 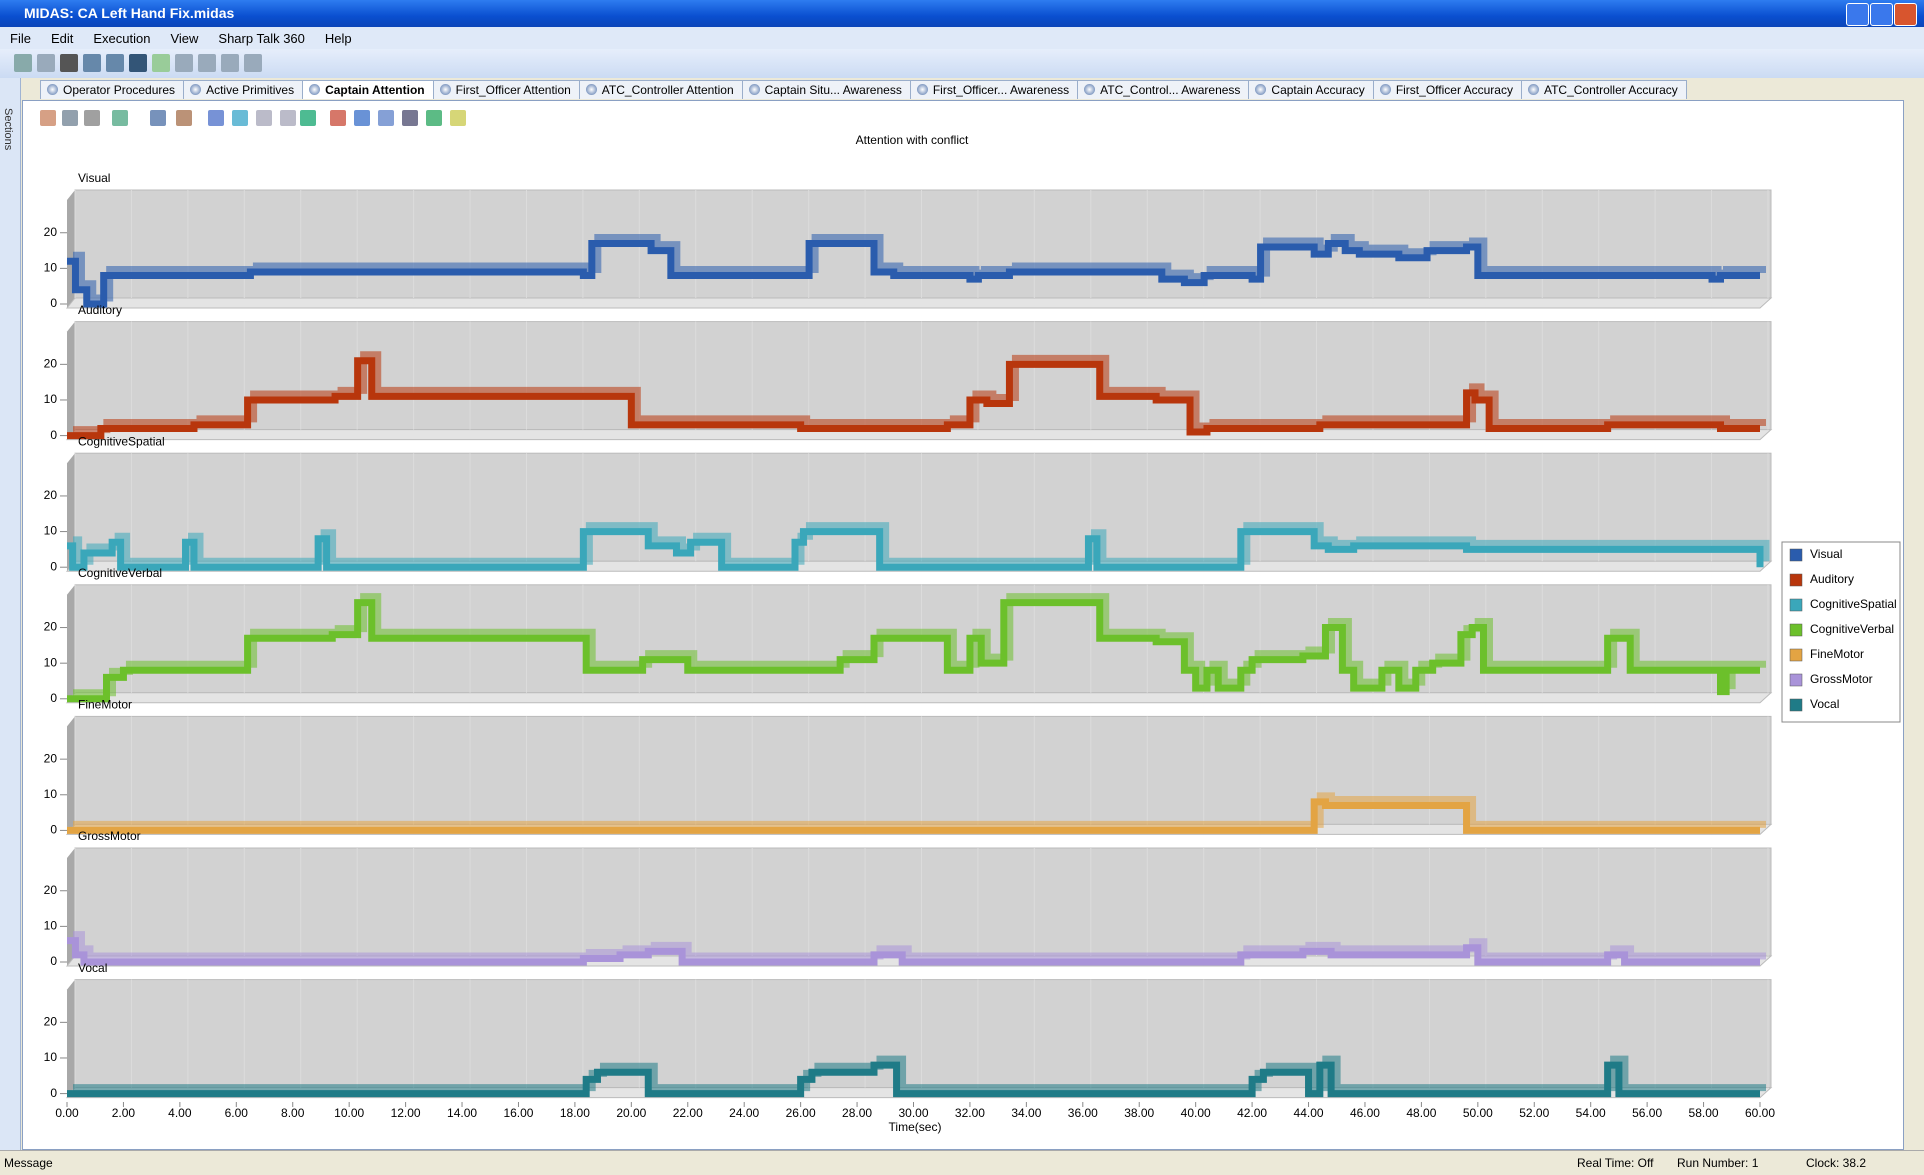 I want to click on tab: First_Officer Accuracy, so click(x=1447, y=89).